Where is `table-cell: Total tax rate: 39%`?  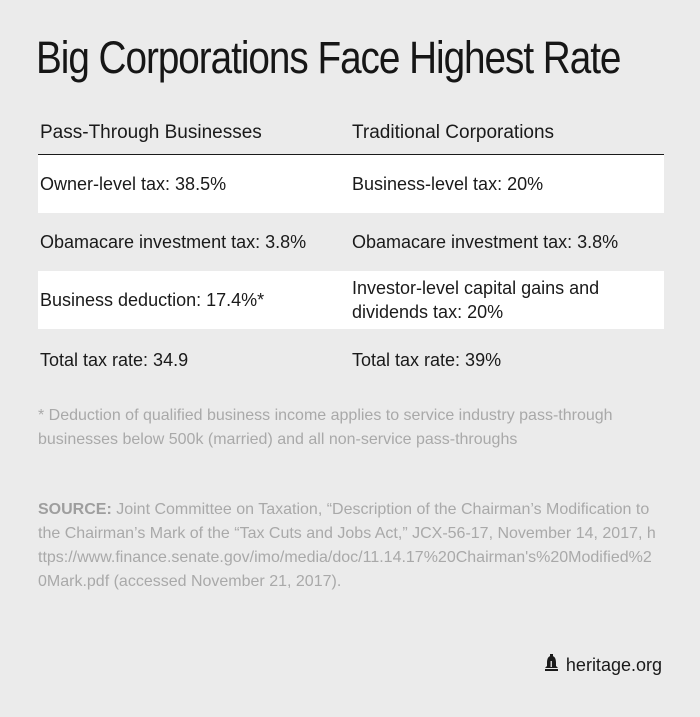 table-cell: Total tax rate: 39% is located at coordinates (427, 360).